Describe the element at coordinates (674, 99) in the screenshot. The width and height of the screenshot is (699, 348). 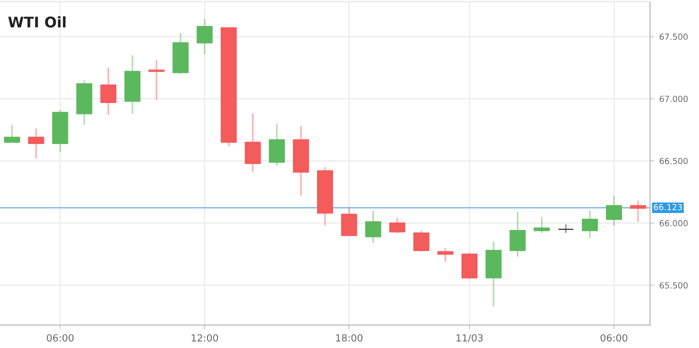
I see `y-tick-label: 67.000` at that location.